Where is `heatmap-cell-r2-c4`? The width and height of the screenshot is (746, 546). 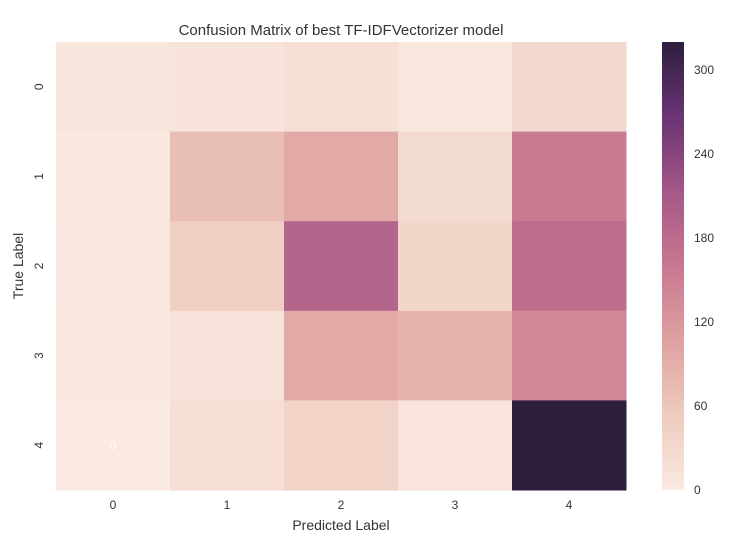 heatmap-cell-r2-c4 is located at coordinates (569, 266).